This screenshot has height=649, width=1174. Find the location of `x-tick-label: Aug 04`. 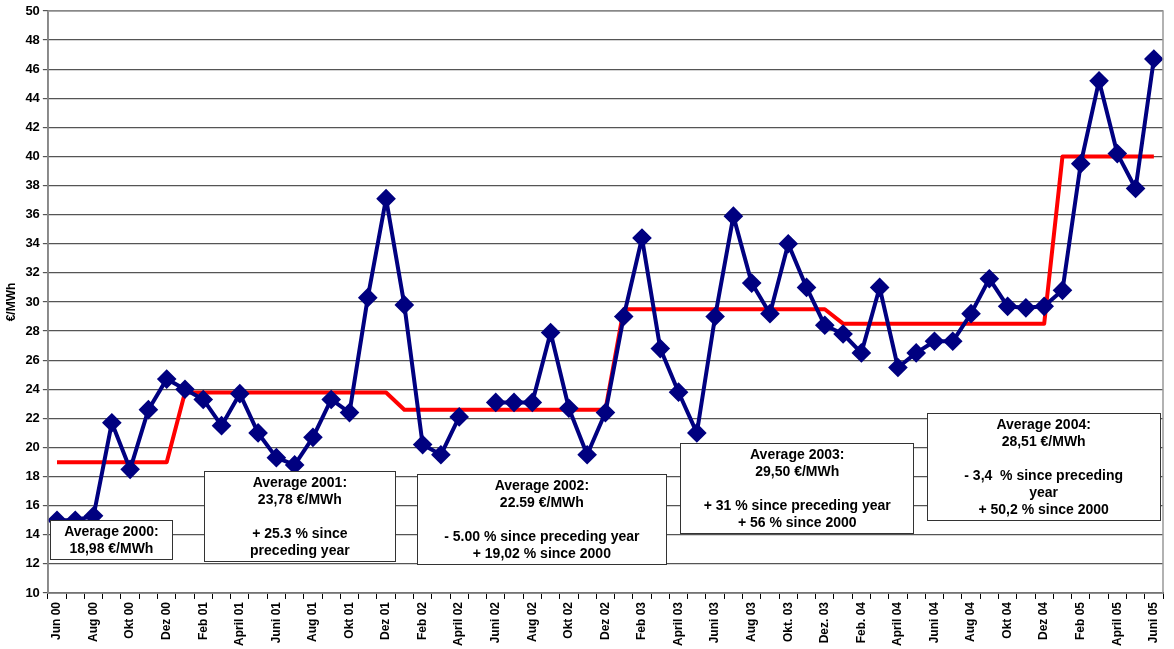

x-tick-label: Aug 04 is located at coordinates (970, 621).